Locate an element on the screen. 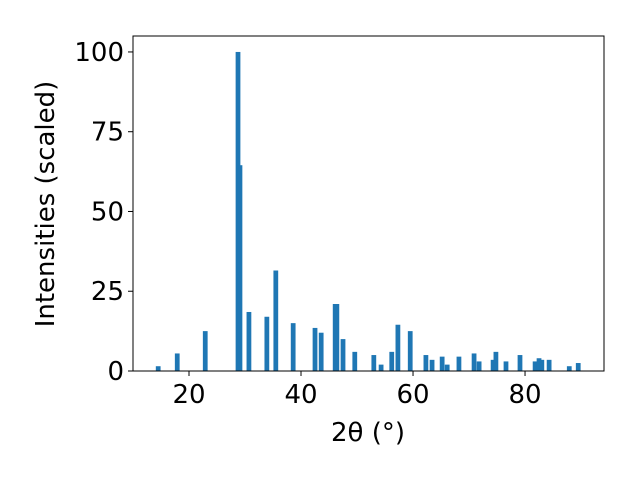 This screenshot has width=640, height=480. x-axis-label: 2θ (°) is located at coordinates (368, 433).